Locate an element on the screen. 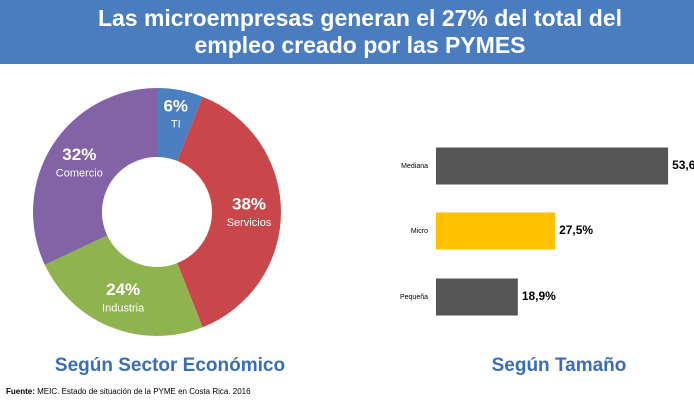 This screenshot has height=402, width=694. bar-value-label: 27,5% is located at coordinates (576, 230).